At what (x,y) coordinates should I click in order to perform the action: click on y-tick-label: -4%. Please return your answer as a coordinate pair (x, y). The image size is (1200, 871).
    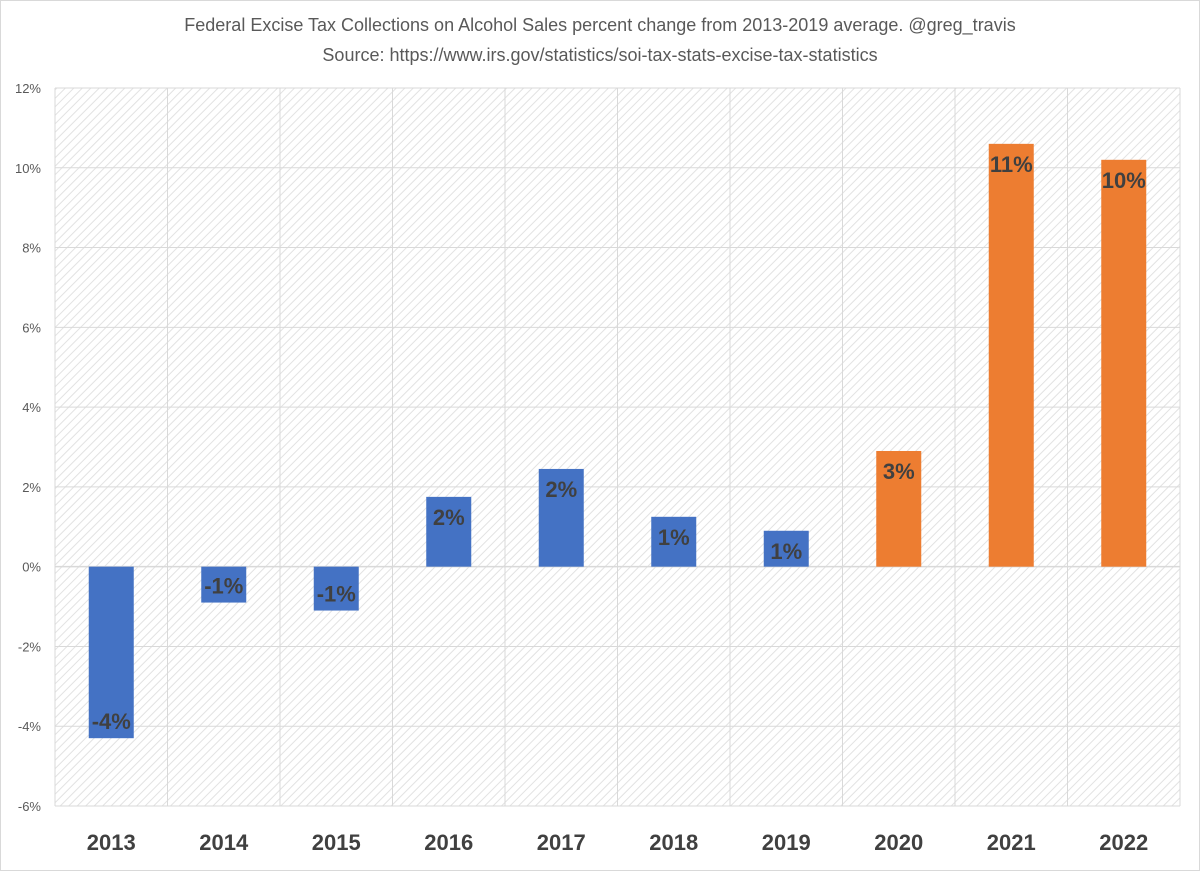
    Looking at the image, I should click on (30, 726).